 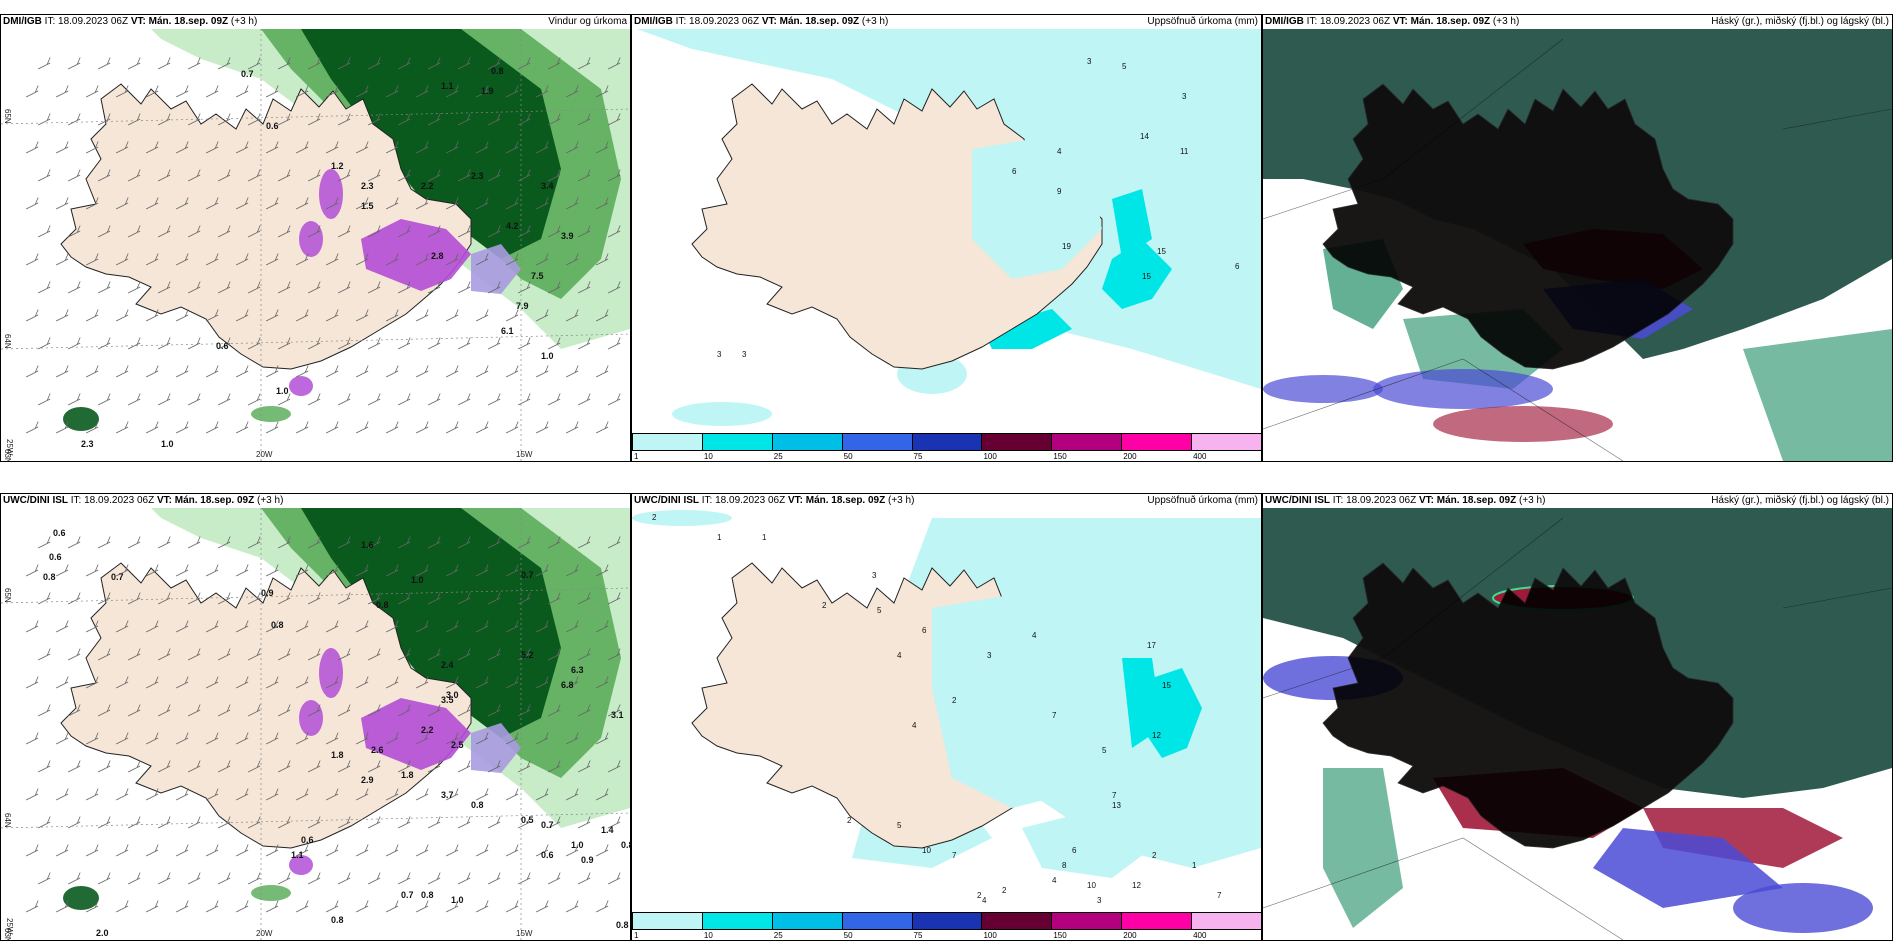 I want to click on colorbar-tick-label: 150, so click(x=1060, y=456).